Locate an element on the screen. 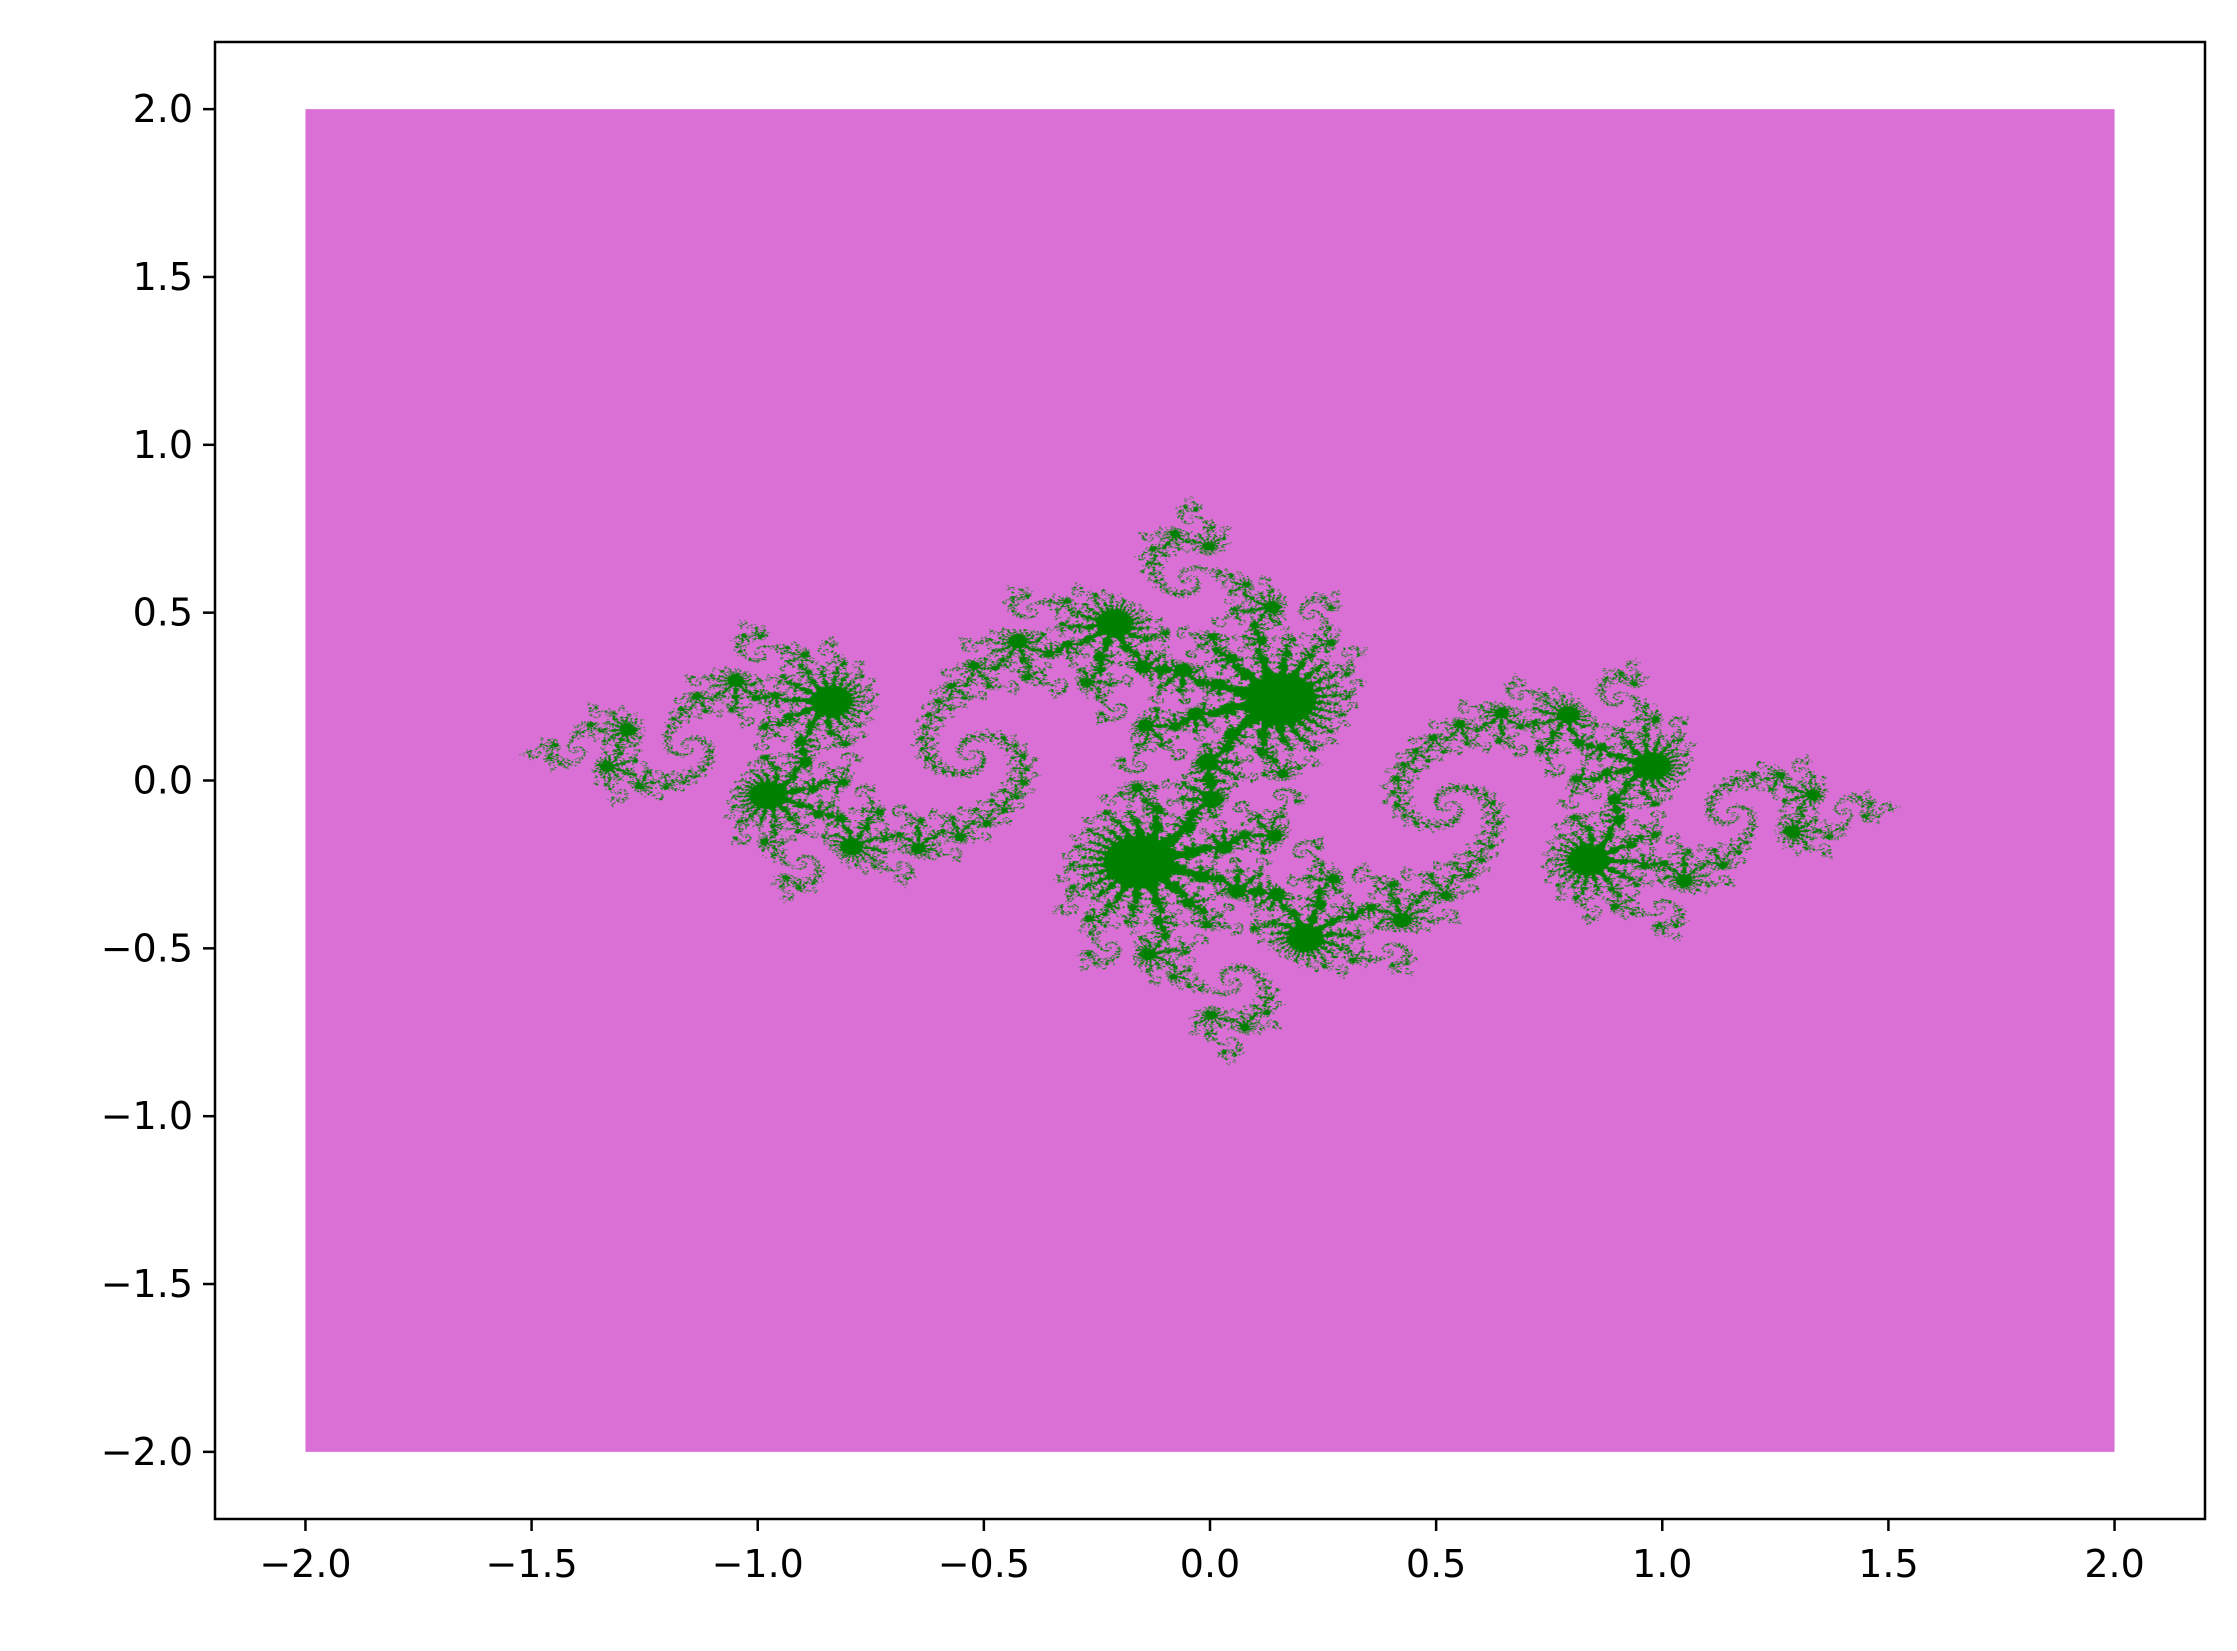 This screenshot has height=1651, width=2237. x-tick-label: −1.5 is located at coordinates (531, 1564).